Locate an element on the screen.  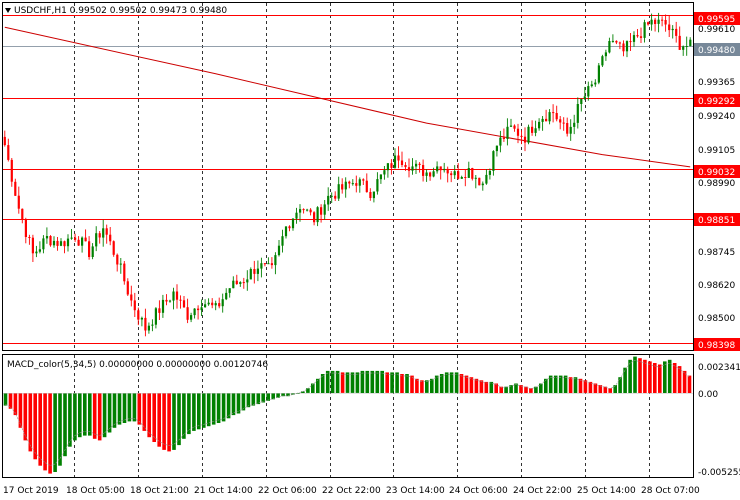
time-tick: 22 Oct 22:00 is located at coordinates (351, 491).